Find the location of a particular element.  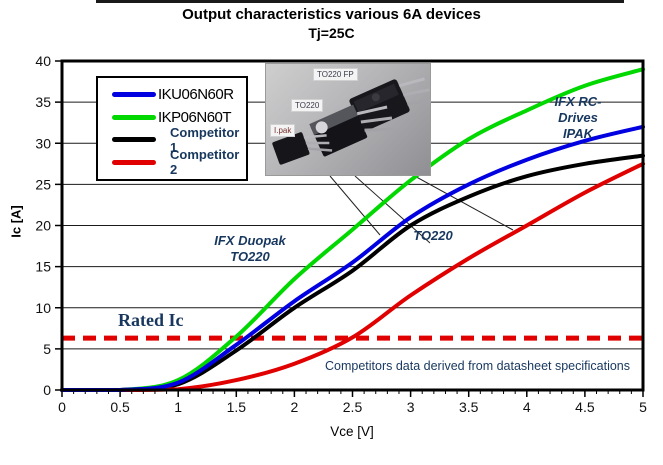

annotation-text: Drives is located at coordinates (578, 117).